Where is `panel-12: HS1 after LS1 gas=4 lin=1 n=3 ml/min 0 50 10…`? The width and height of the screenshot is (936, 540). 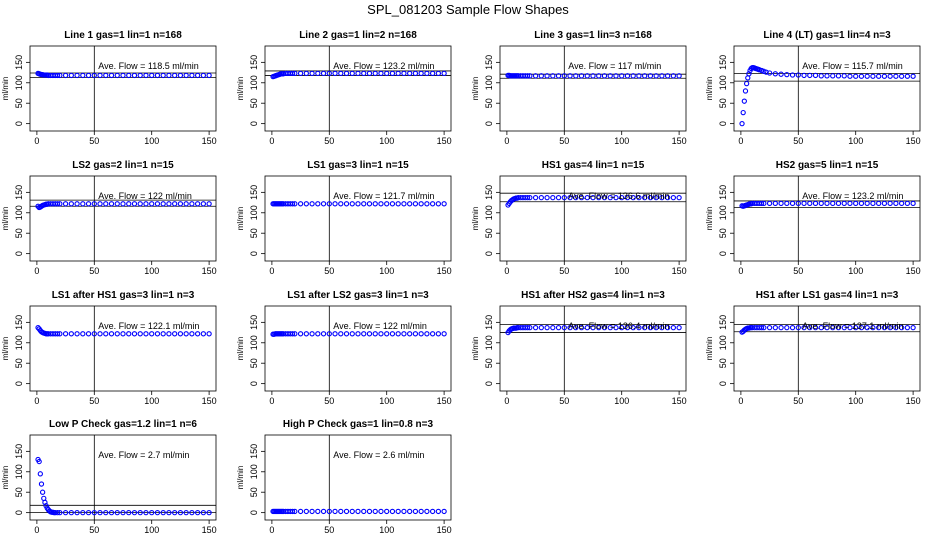 panel-12: HS1 after LS1 gas=4 lin=1 n=3 ml/min 0 50 10… is located at coordinates (813, 348).